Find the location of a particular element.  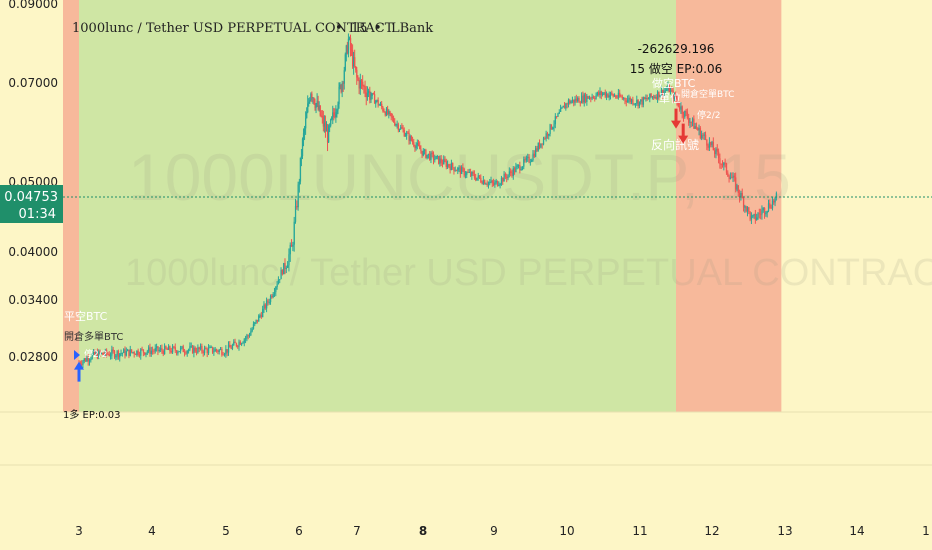

last-price-badge: 0.04753 01:34 is located at coordinates (31, 204).